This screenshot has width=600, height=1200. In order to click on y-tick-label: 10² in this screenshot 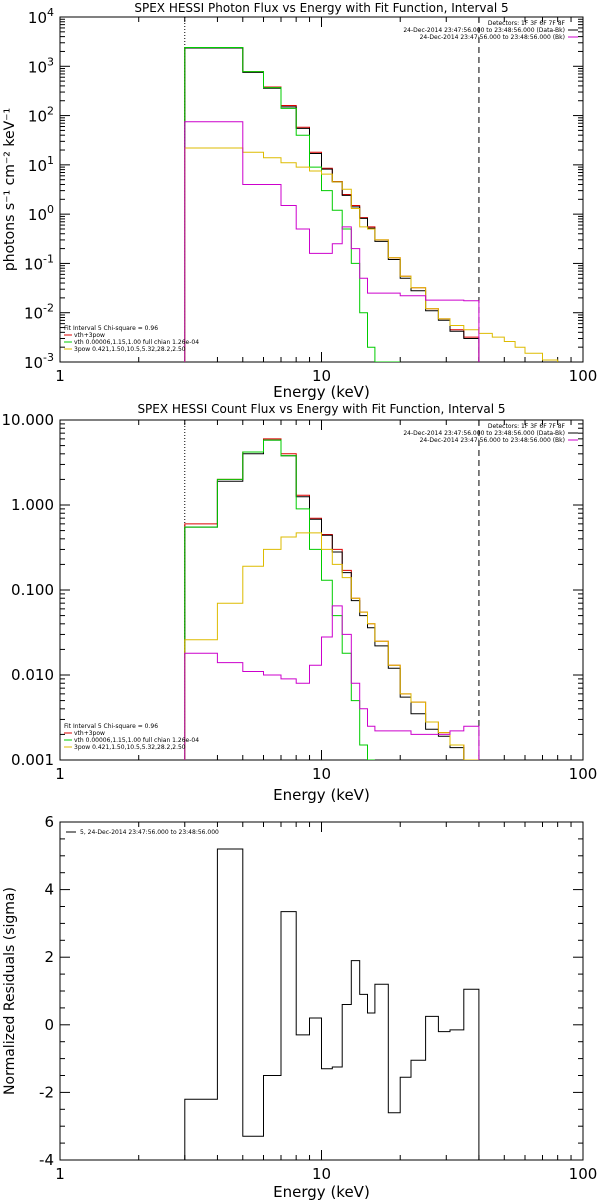, I will do `click(41, 115)`.